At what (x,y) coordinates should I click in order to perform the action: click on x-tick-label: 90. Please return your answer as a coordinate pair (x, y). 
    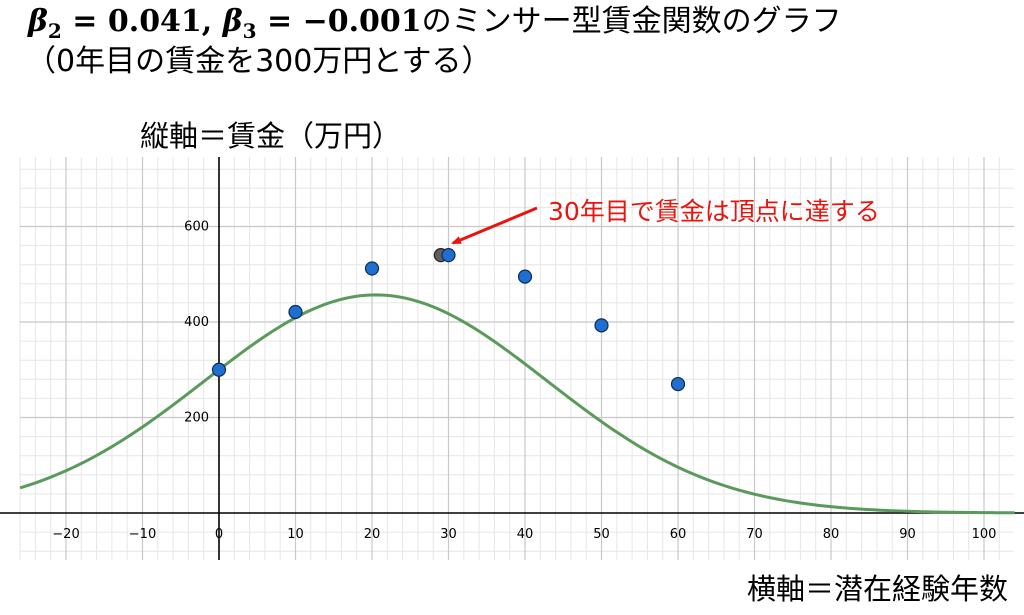
    Looking at the image, I should click on (907, 534).